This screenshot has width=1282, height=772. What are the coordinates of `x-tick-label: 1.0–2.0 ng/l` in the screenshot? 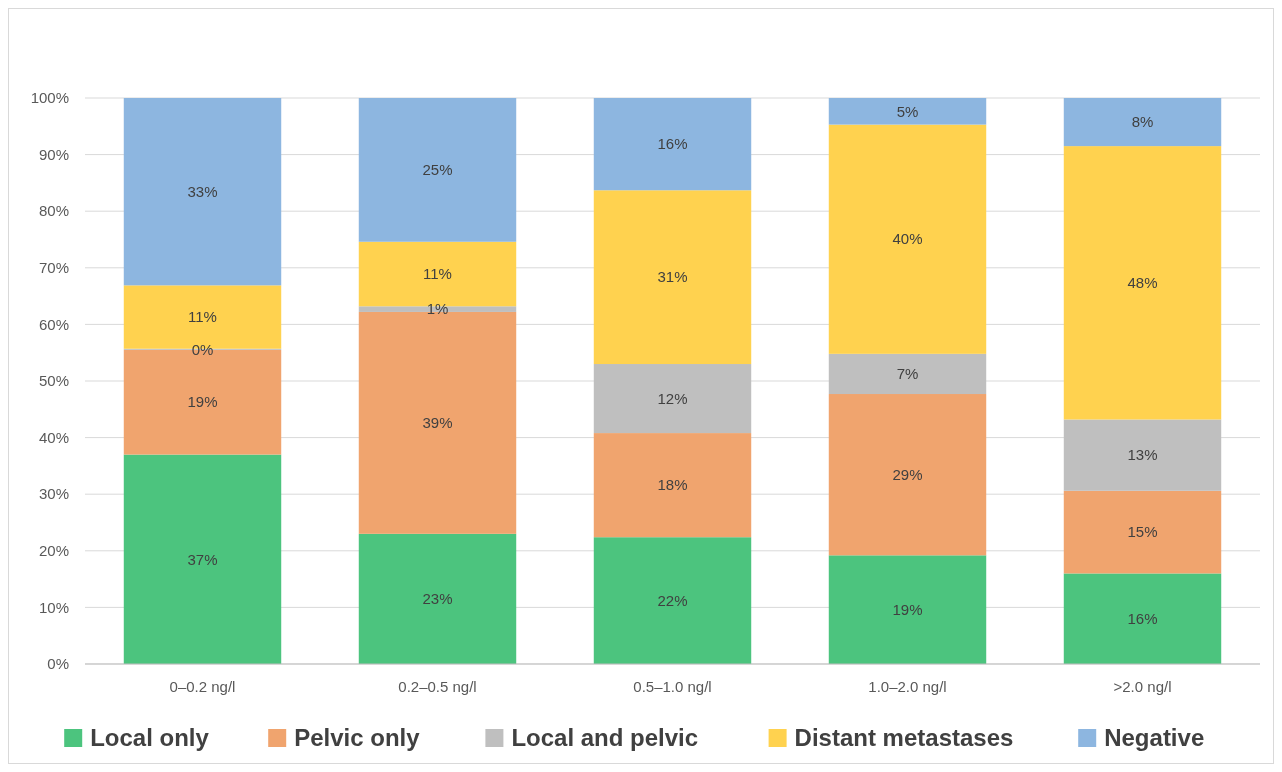 It's located at (907, 686).